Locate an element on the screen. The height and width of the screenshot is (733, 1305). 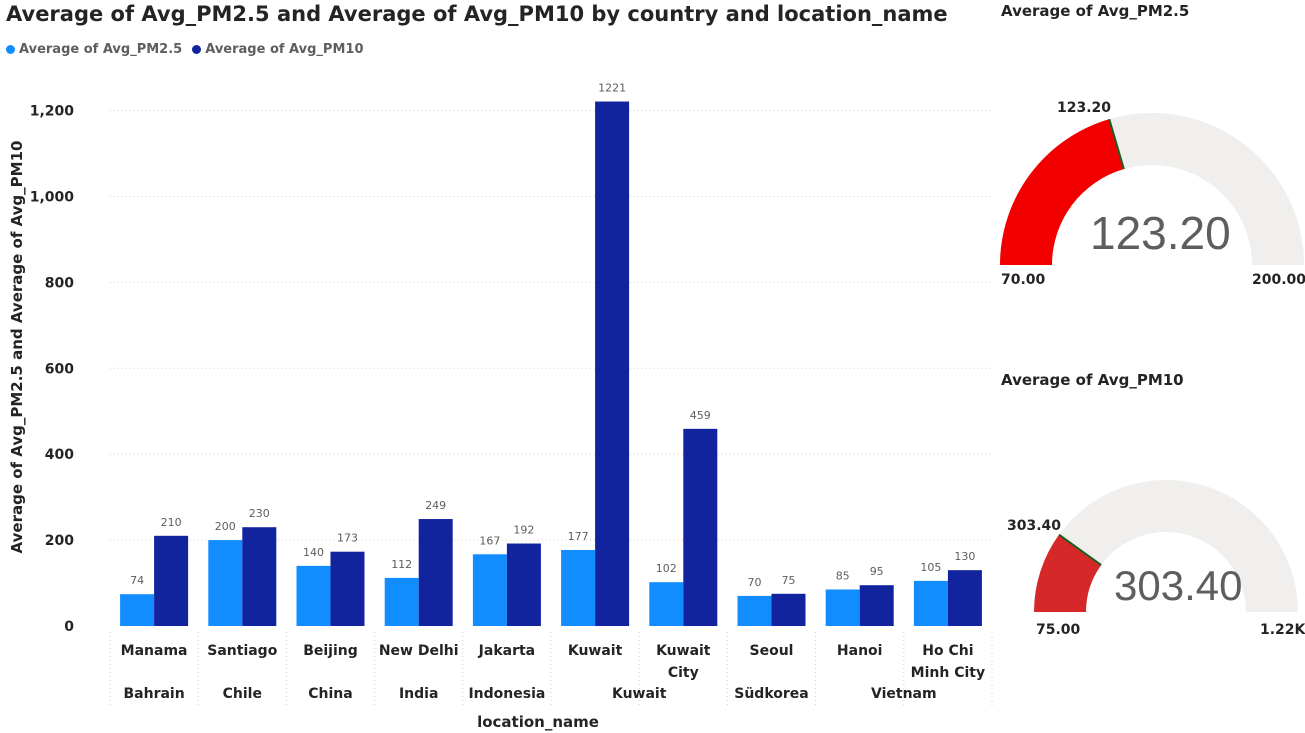
data-label: 95 is located at coordinates (877, 571).